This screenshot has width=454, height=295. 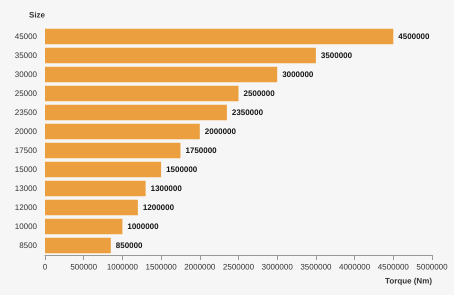 I want to click on x-tick-label: 4500000, so click(x=394, y=267).